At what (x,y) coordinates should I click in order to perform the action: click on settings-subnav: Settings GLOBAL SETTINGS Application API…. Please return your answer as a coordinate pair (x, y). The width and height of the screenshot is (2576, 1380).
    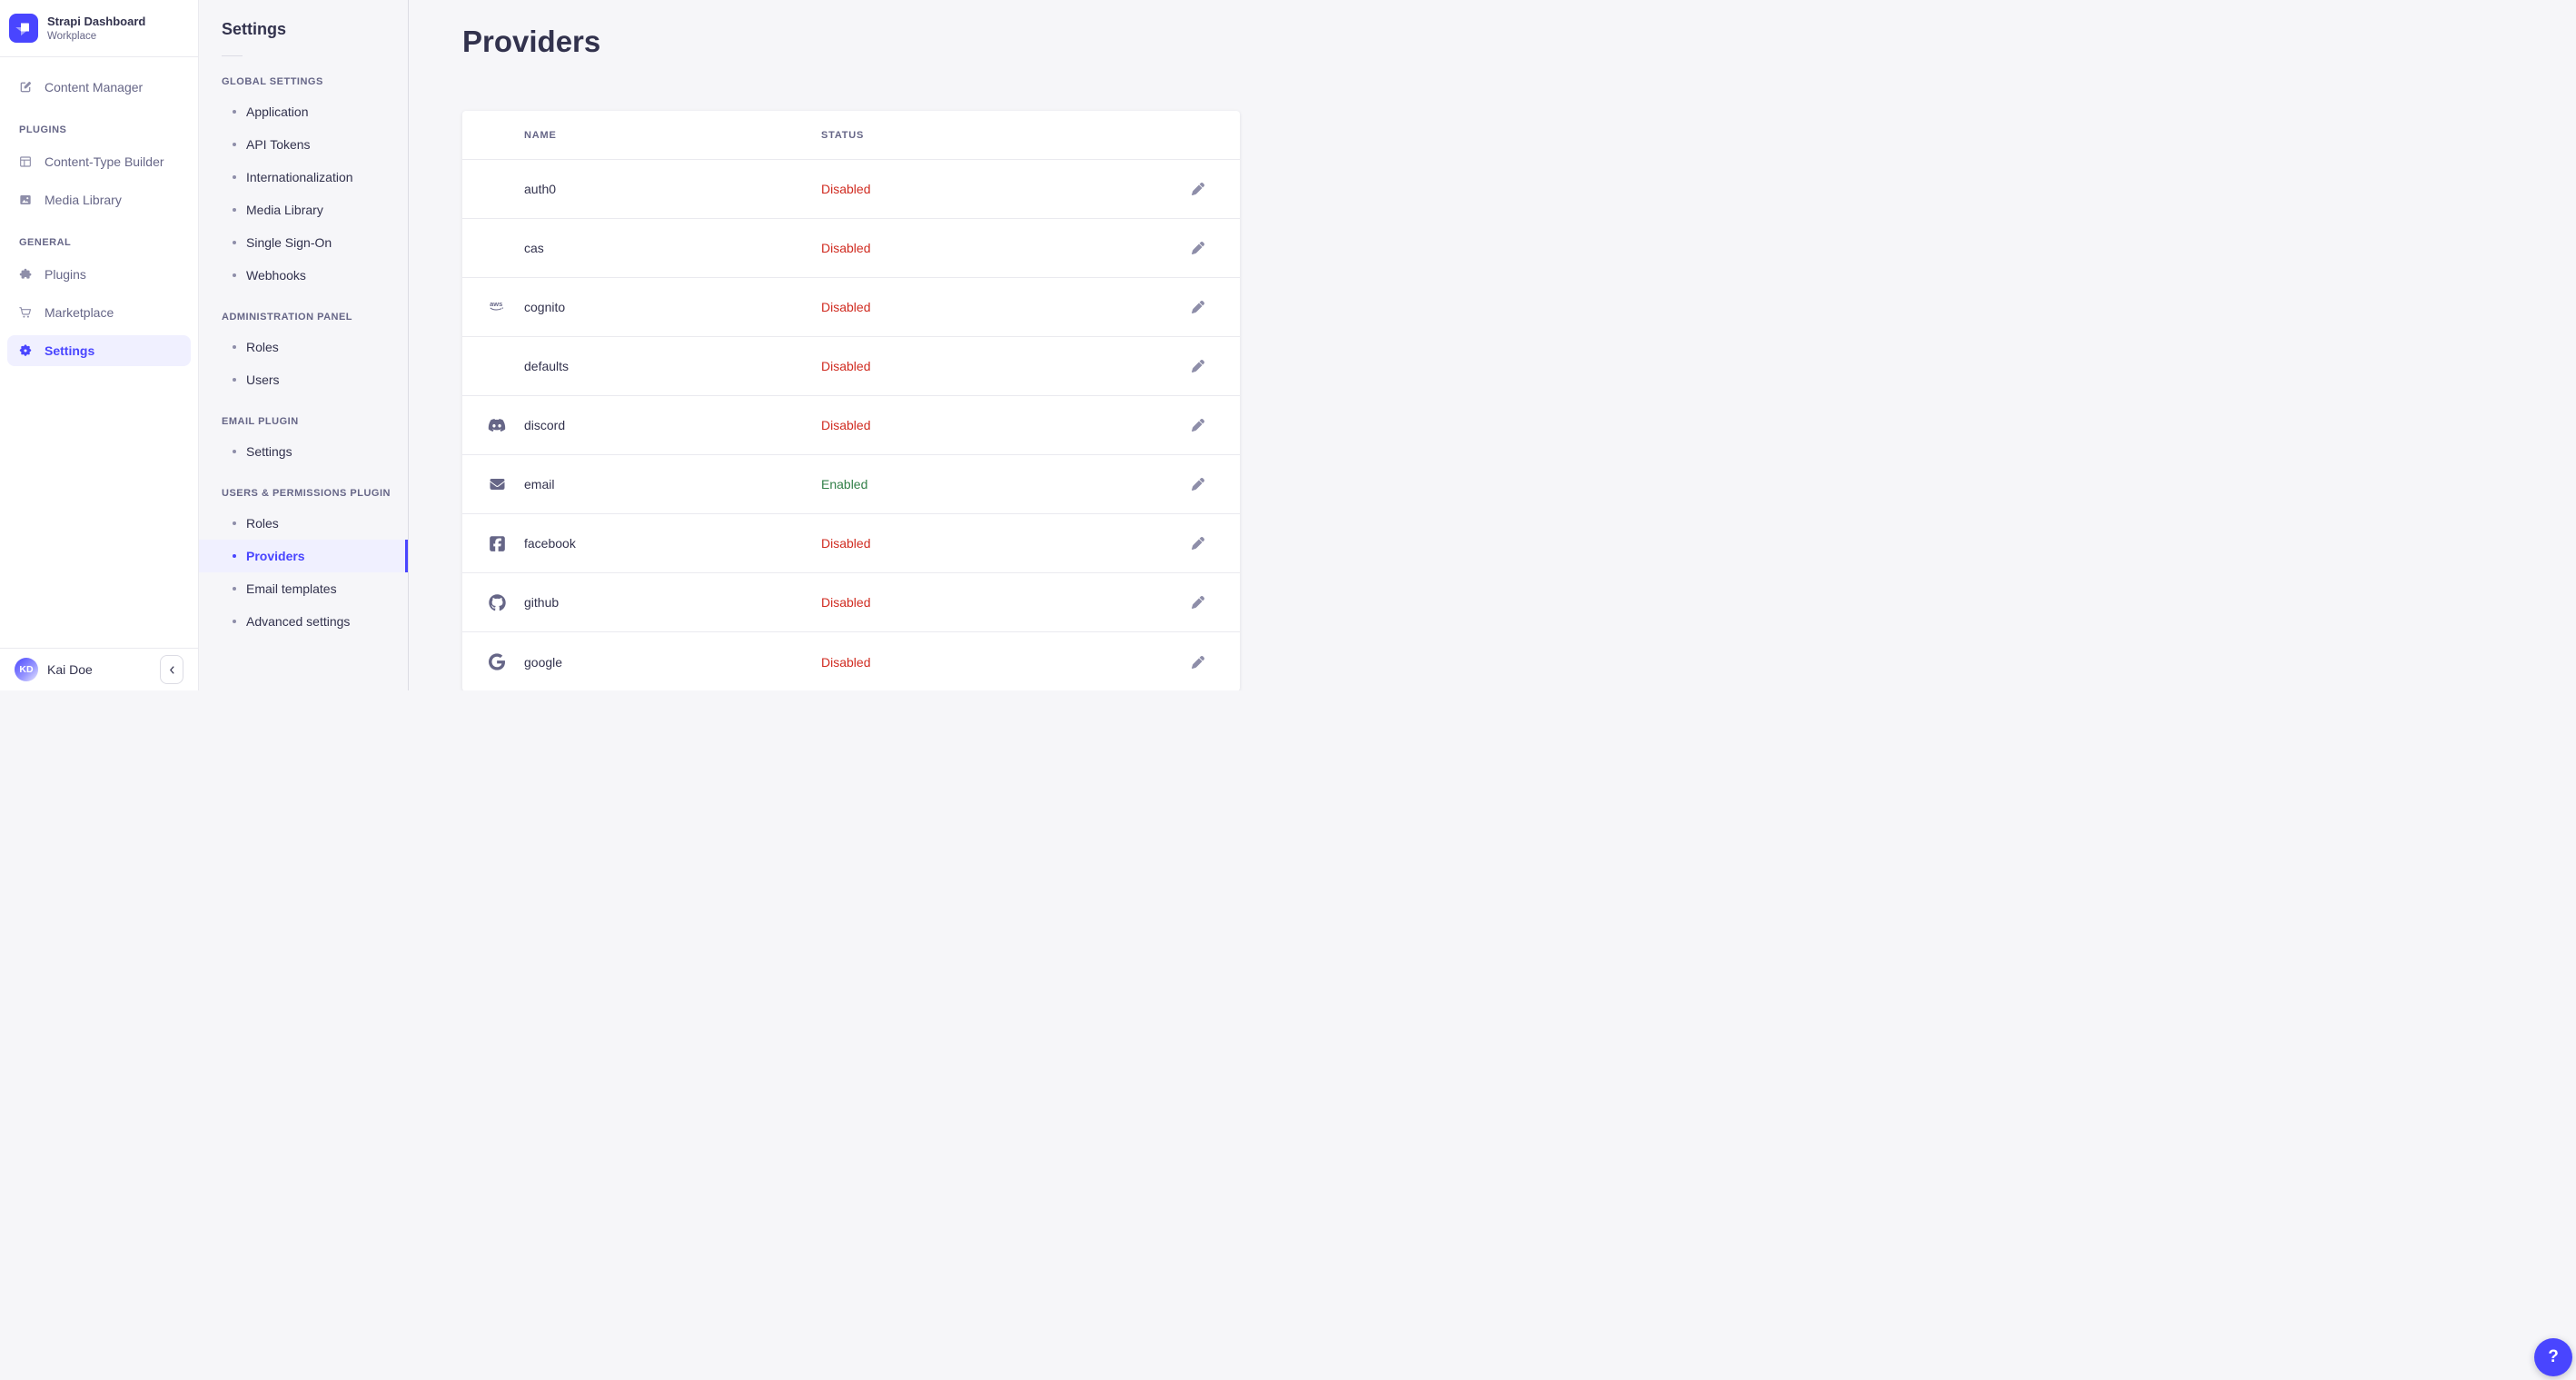
    Looking at the image, I should click on (304, 345).